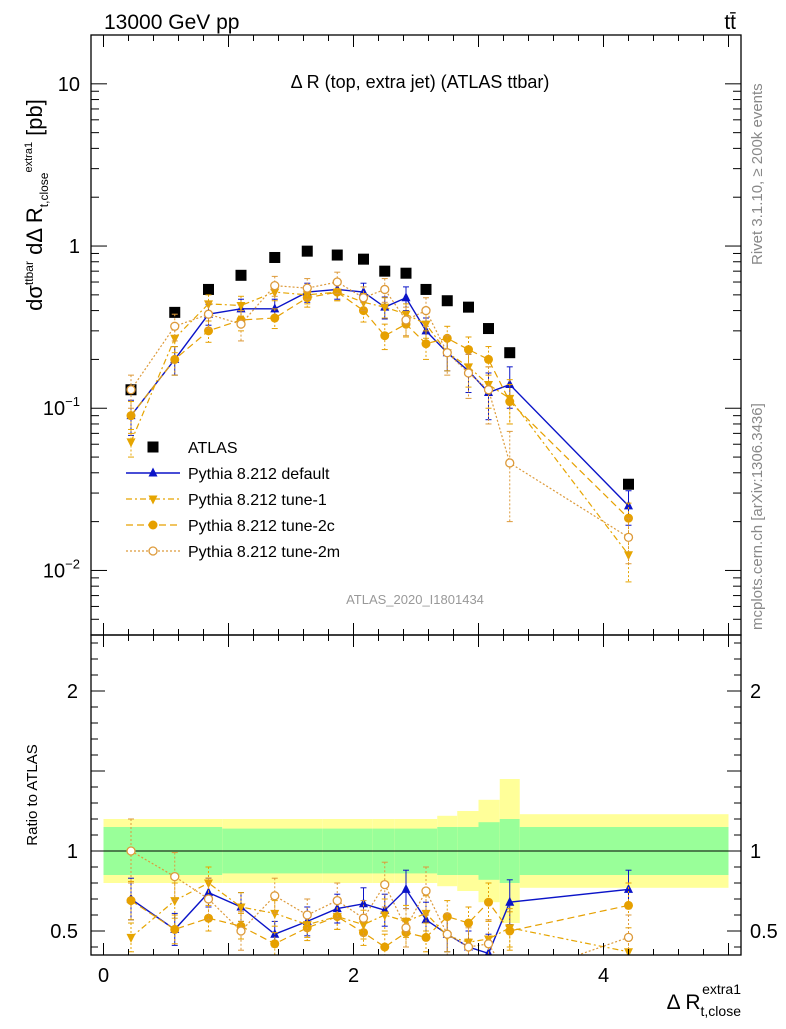 The width and height of the screenshot is (786, 1029). I want to click on y-tick-label: 10, so click(69, 85).